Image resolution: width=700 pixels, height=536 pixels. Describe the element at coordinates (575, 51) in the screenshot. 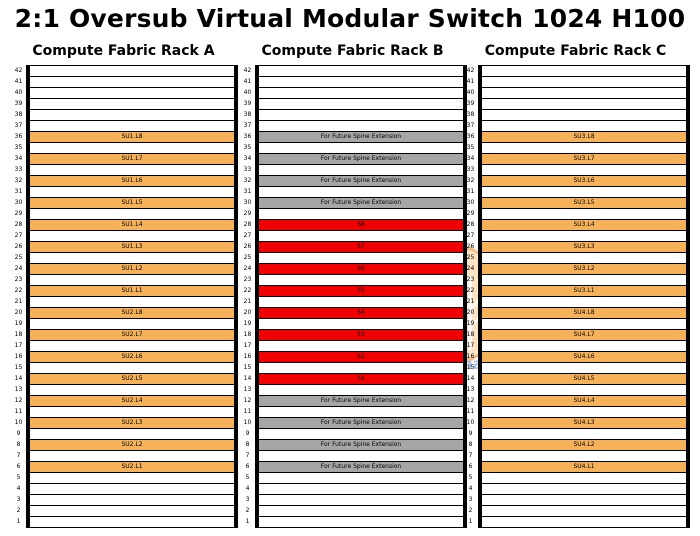

I see `rack-title: Compute Fabric Rack C` at that location.